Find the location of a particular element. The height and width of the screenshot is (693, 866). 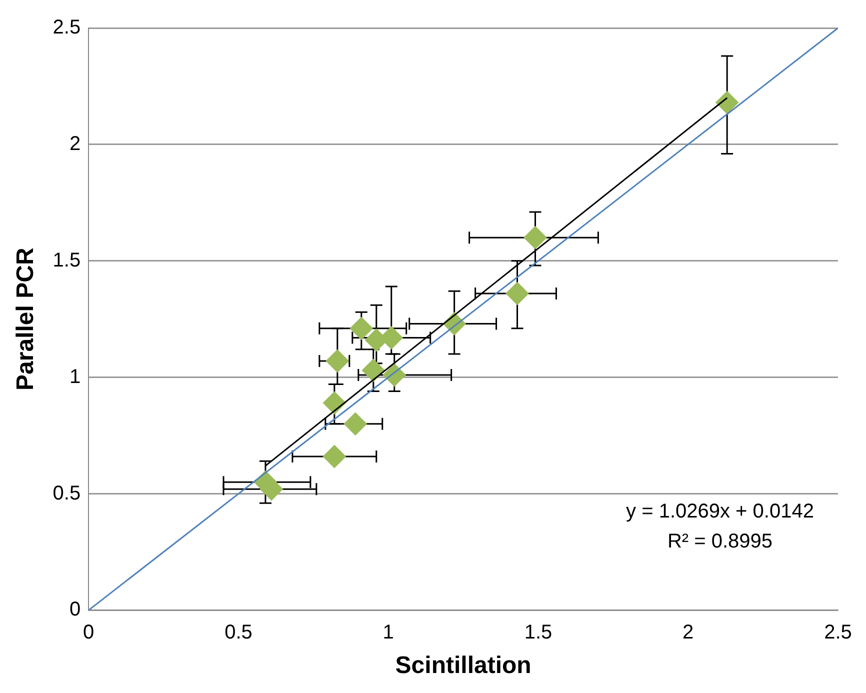

annotation: R² = 0.8995 is located at coordinates (720, 541).